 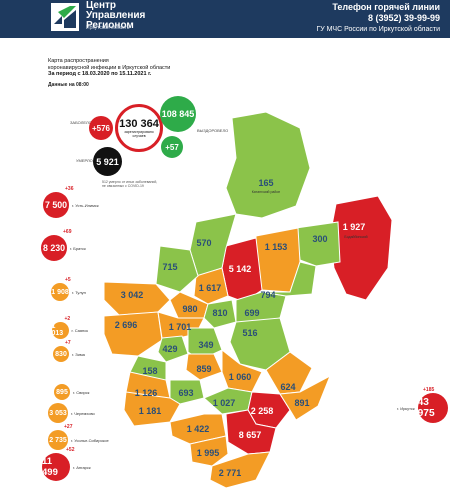 I want to click on org-name: Центр Управления Регионом, so click(x=116, y=15).